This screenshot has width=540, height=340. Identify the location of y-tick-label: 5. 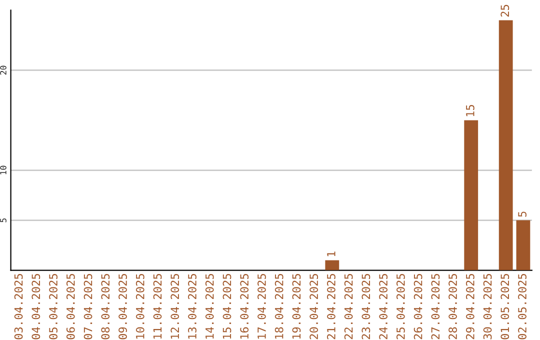
(3, 220).